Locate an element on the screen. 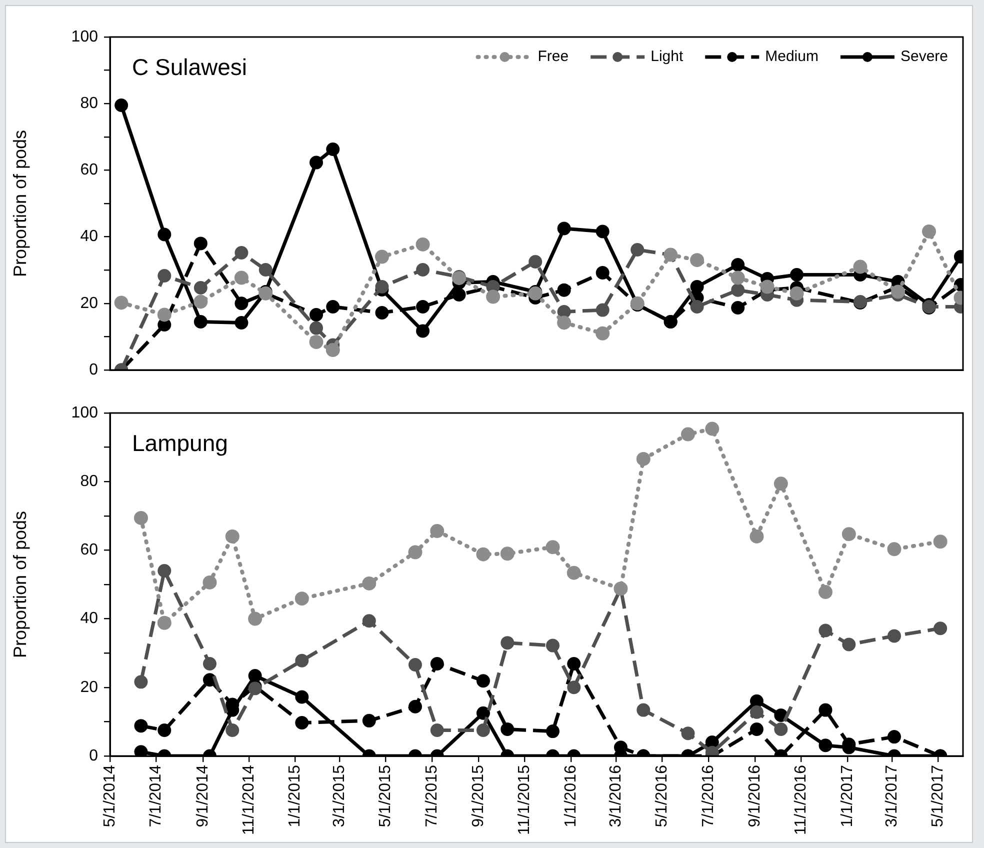 Image resolution: width=984 pixels, height=848 pixels. x-tick-label: 3/1/2017 is located at coordinates (891, 796).